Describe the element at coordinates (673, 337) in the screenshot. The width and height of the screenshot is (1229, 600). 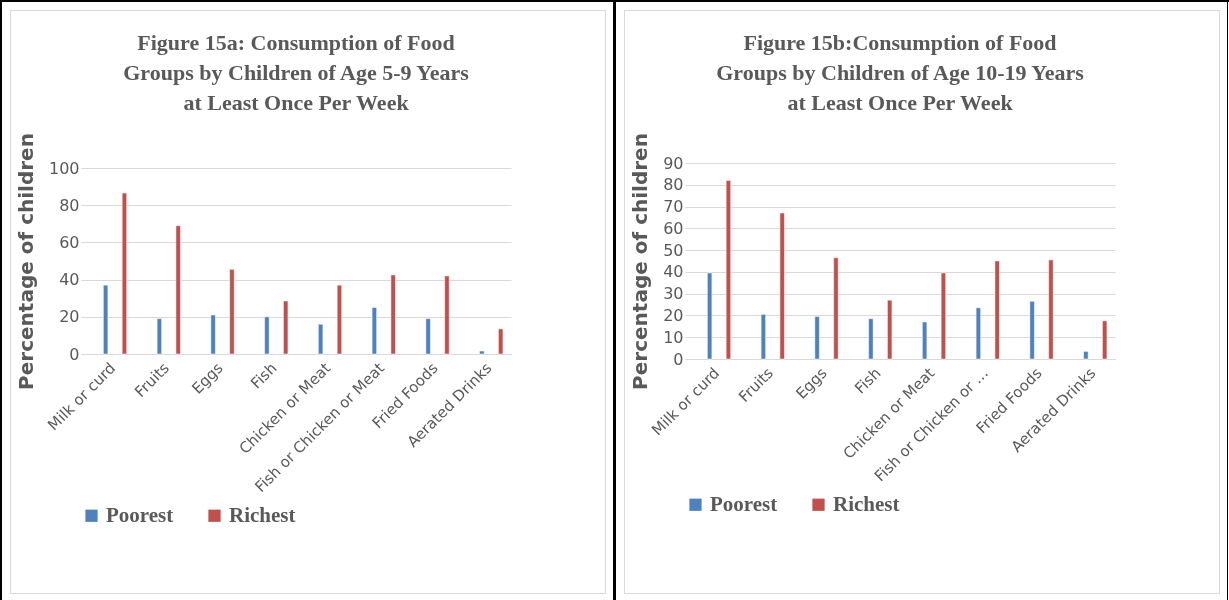
I see `y-tick-label: 10` at that location.